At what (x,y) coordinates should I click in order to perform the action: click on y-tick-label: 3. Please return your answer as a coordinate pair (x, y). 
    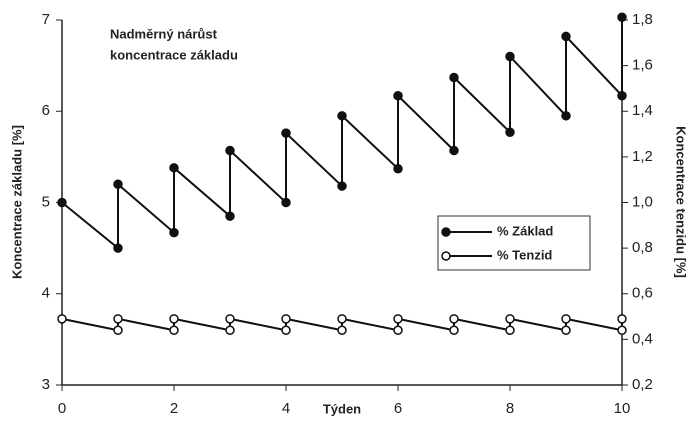
    Looking at the image, I should click on (46, 384).